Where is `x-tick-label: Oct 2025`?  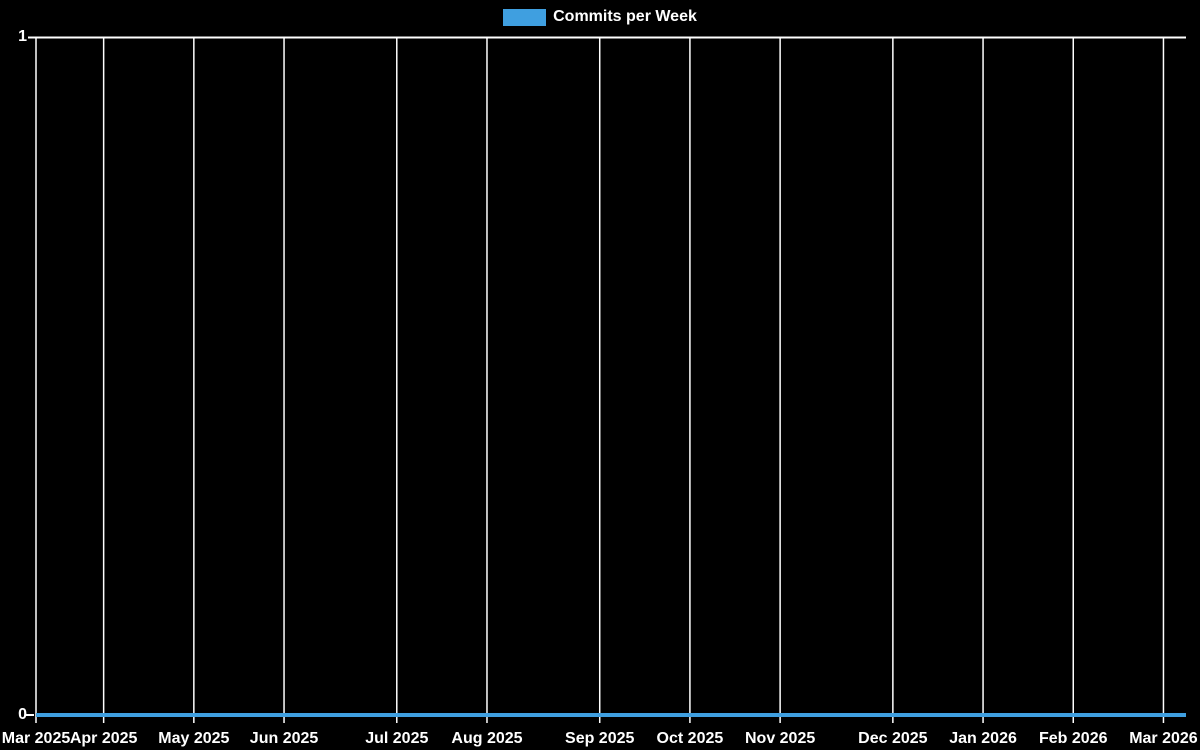
x-tick-label: Oct 2025 is located at coordinates (690, 738).